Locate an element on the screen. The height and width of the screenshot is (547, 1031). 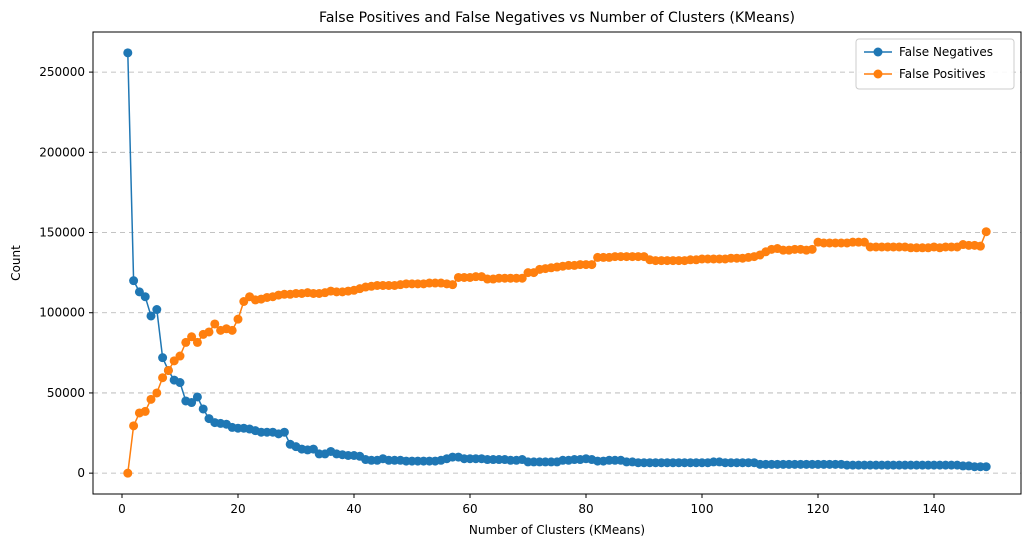
y-tick-label: 150000 is located at coordinates (62, 233).